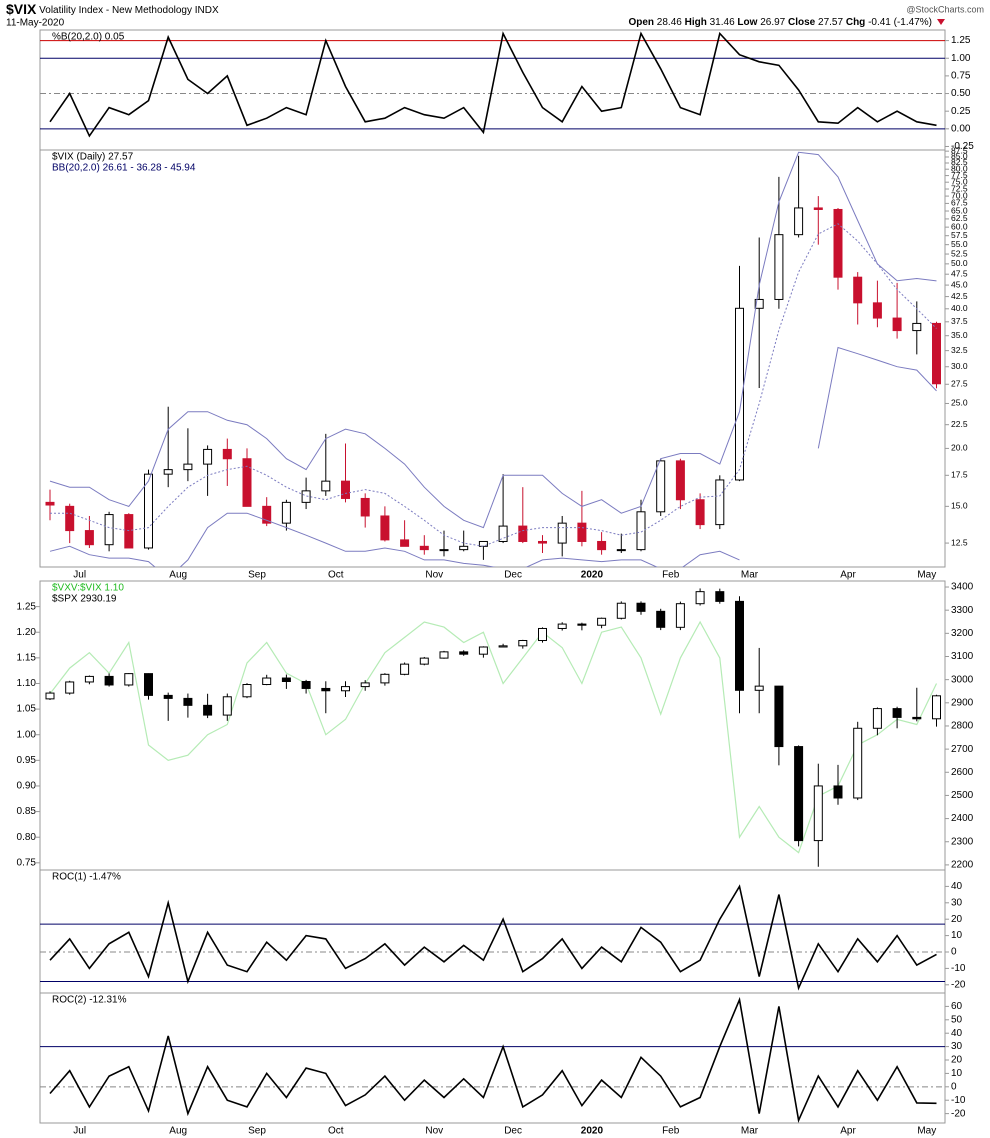  Describe the element at coordinates (959, 366) in the screenshot. I see `tick-label: 30.0` at that location.